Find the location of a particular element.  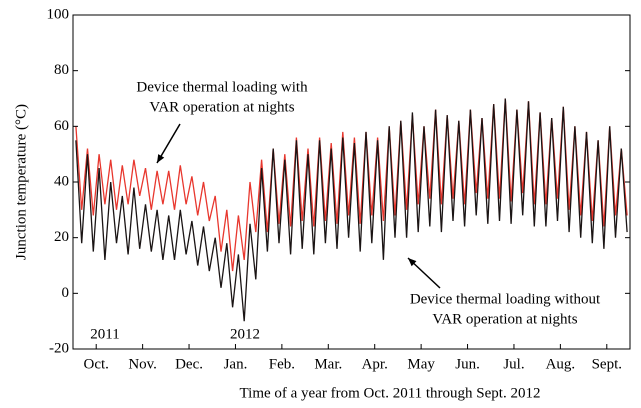

y-tick-label: -20 is located at coordinates (59, 348).